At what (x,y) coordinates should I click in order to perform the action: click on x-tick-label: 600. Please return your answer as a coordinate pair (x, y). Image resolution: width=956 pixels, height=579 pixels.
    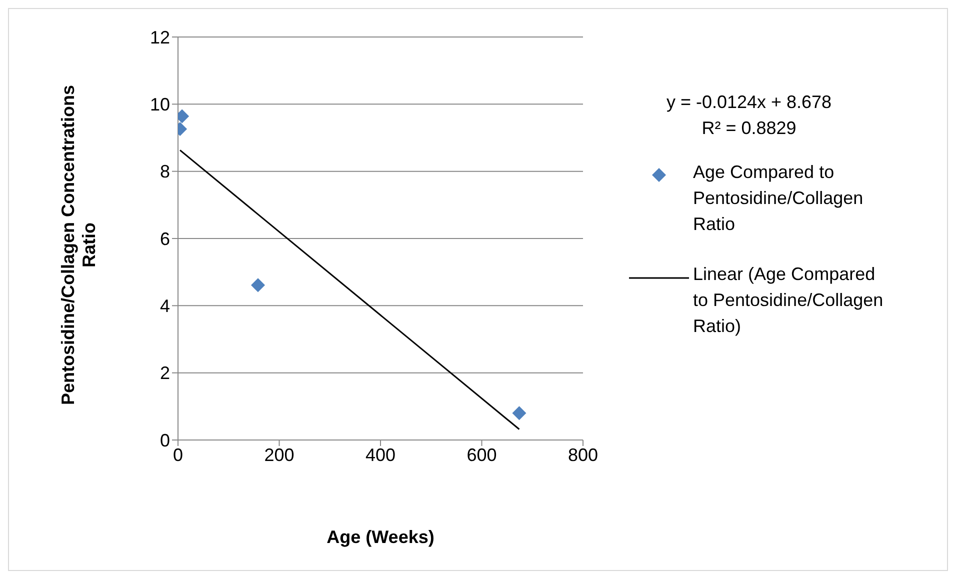
    Looking at the image, I should click on (481, 454).